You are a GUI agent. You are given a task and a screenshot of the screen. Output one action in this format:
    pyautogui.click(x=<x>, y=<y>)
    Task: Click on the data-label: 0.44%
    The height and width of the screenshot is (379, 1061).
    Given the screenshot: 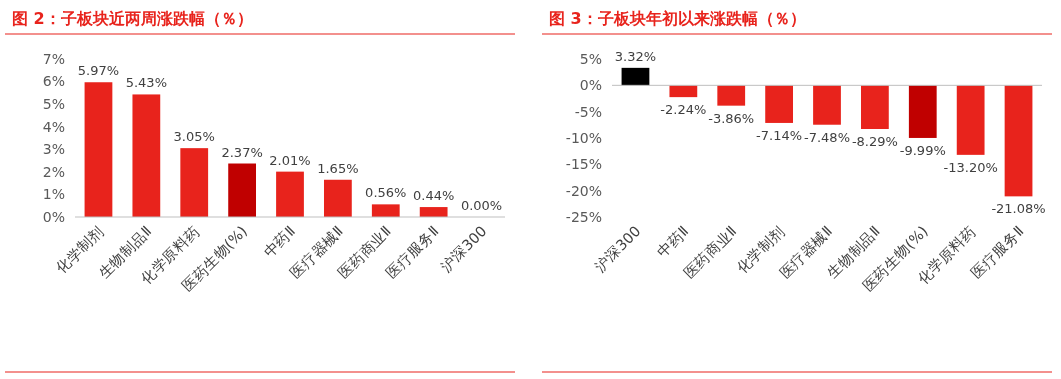 What is the action you would take?
    pyautogui.click(x=434, y=196)
    